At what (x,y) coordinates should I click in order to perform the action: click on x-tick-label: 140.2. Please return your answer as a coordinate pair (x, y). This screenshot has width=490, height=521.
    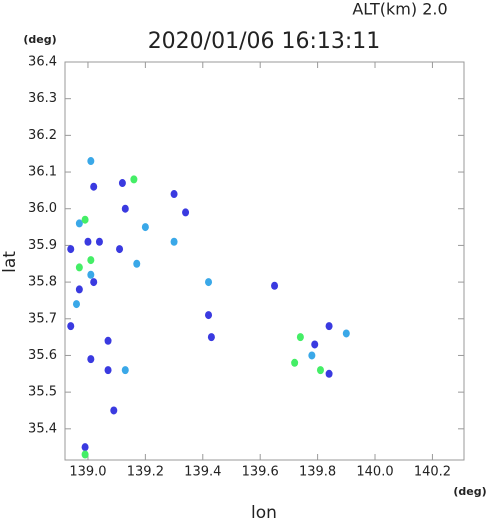
    Looking at the image, I should click on (432, 472).